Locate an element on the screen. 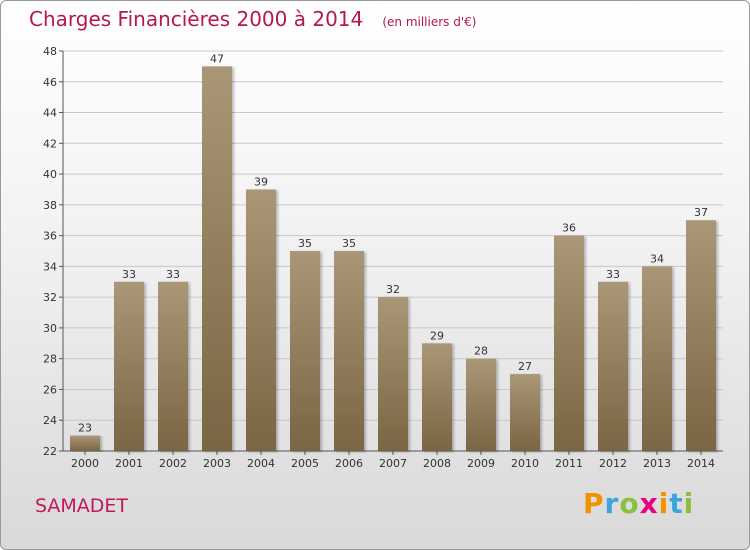  data-label: 39 is located at coordinates (261, 181).